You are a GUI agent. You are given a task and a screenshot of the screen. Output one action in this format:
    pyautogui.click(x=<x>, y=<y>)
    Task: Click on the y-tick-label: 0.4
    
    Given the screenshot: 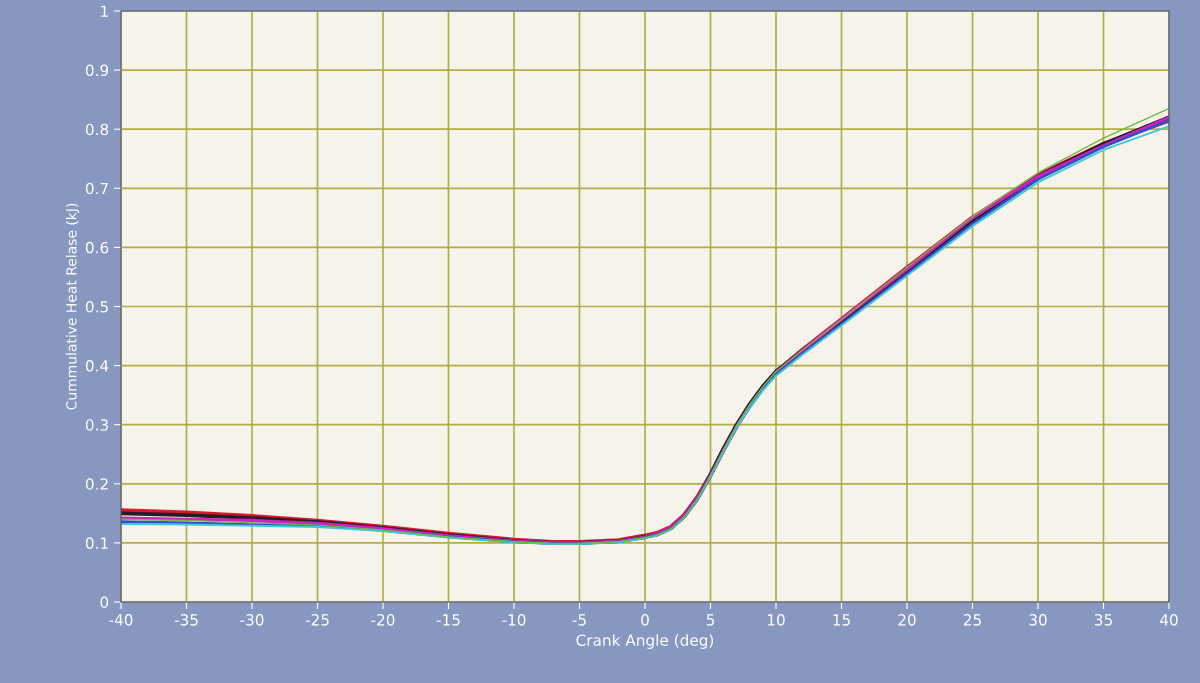 What is the action you would take?
    pyautogui.click(x=97, y=366)
    